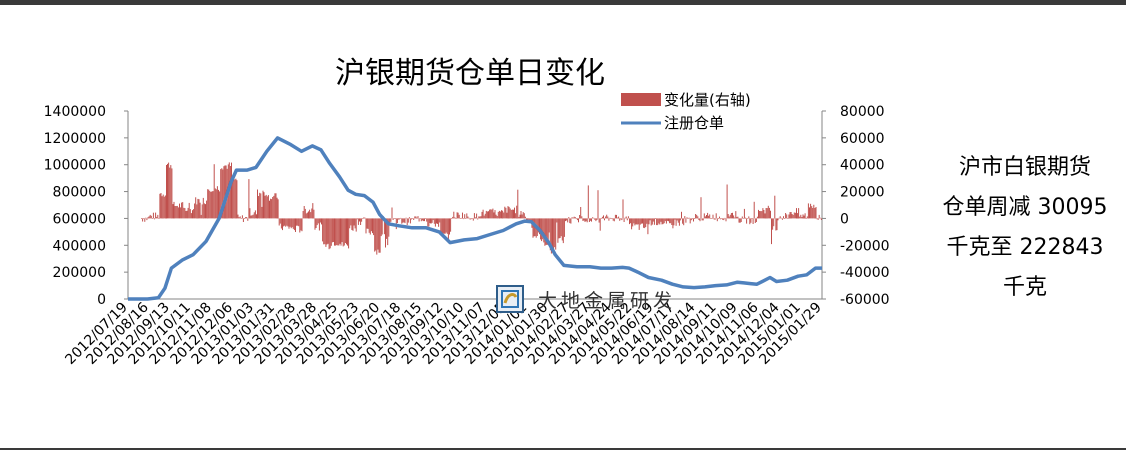  What do you see at coordinates (641, 99) in the screenshot?
I see `legend-swatch-bar` at bounding box center [641, 99].